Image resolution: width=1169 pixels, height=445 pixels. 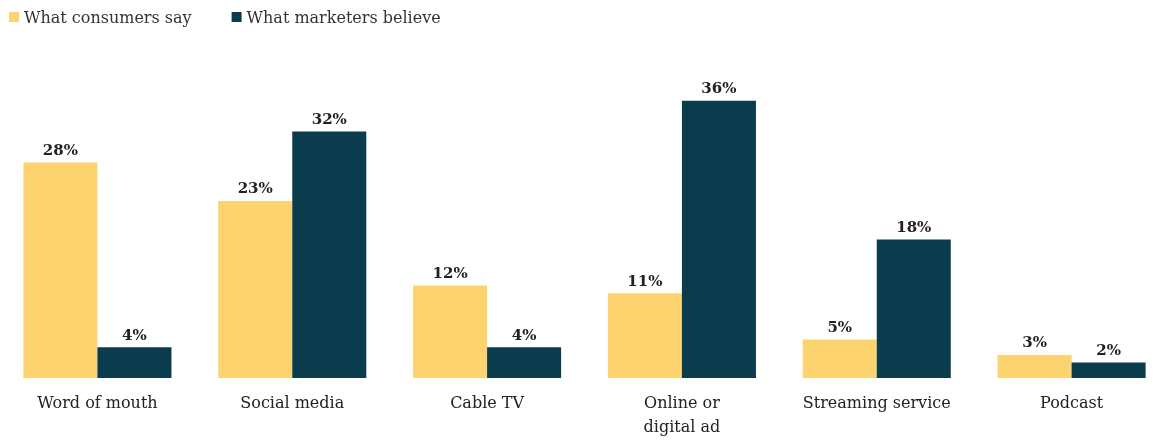 What do you see at coordinates (450, 273) in the screenshot?
I see `data-label: 12%` at bounding box center [450, 273].